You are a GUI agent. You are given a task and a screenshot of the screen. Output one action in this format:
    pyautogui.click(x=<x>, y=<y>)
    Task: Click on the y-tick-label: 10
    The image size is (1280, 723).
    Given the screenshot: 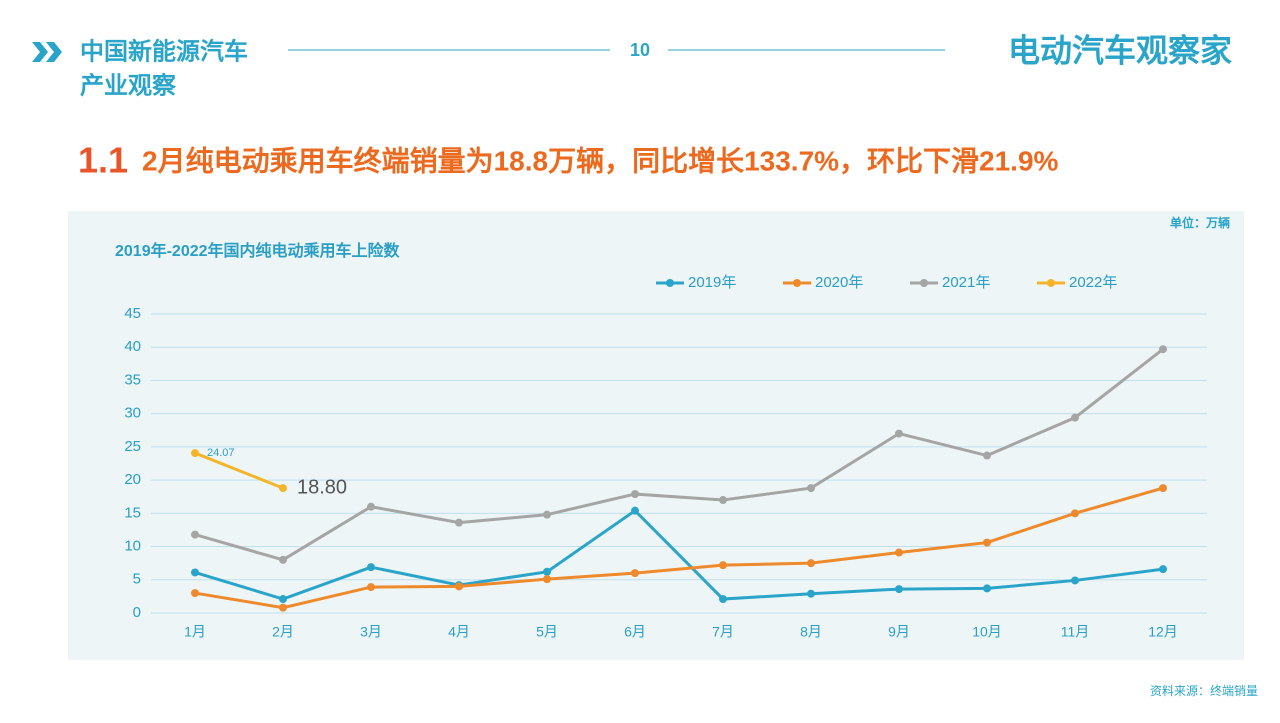 What is the action you would take?
    pyautogui.click(x=132, y=546)
    